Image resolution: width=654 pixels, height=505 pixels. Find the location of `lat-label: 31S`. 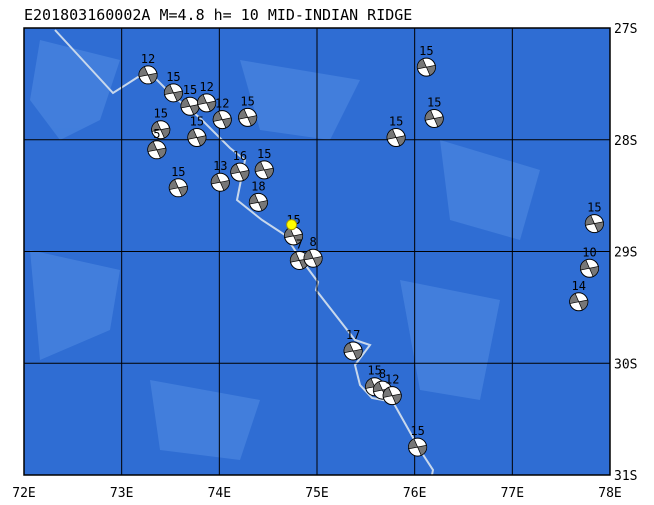

lat-label: 31S is located at coordinates (625, 476).